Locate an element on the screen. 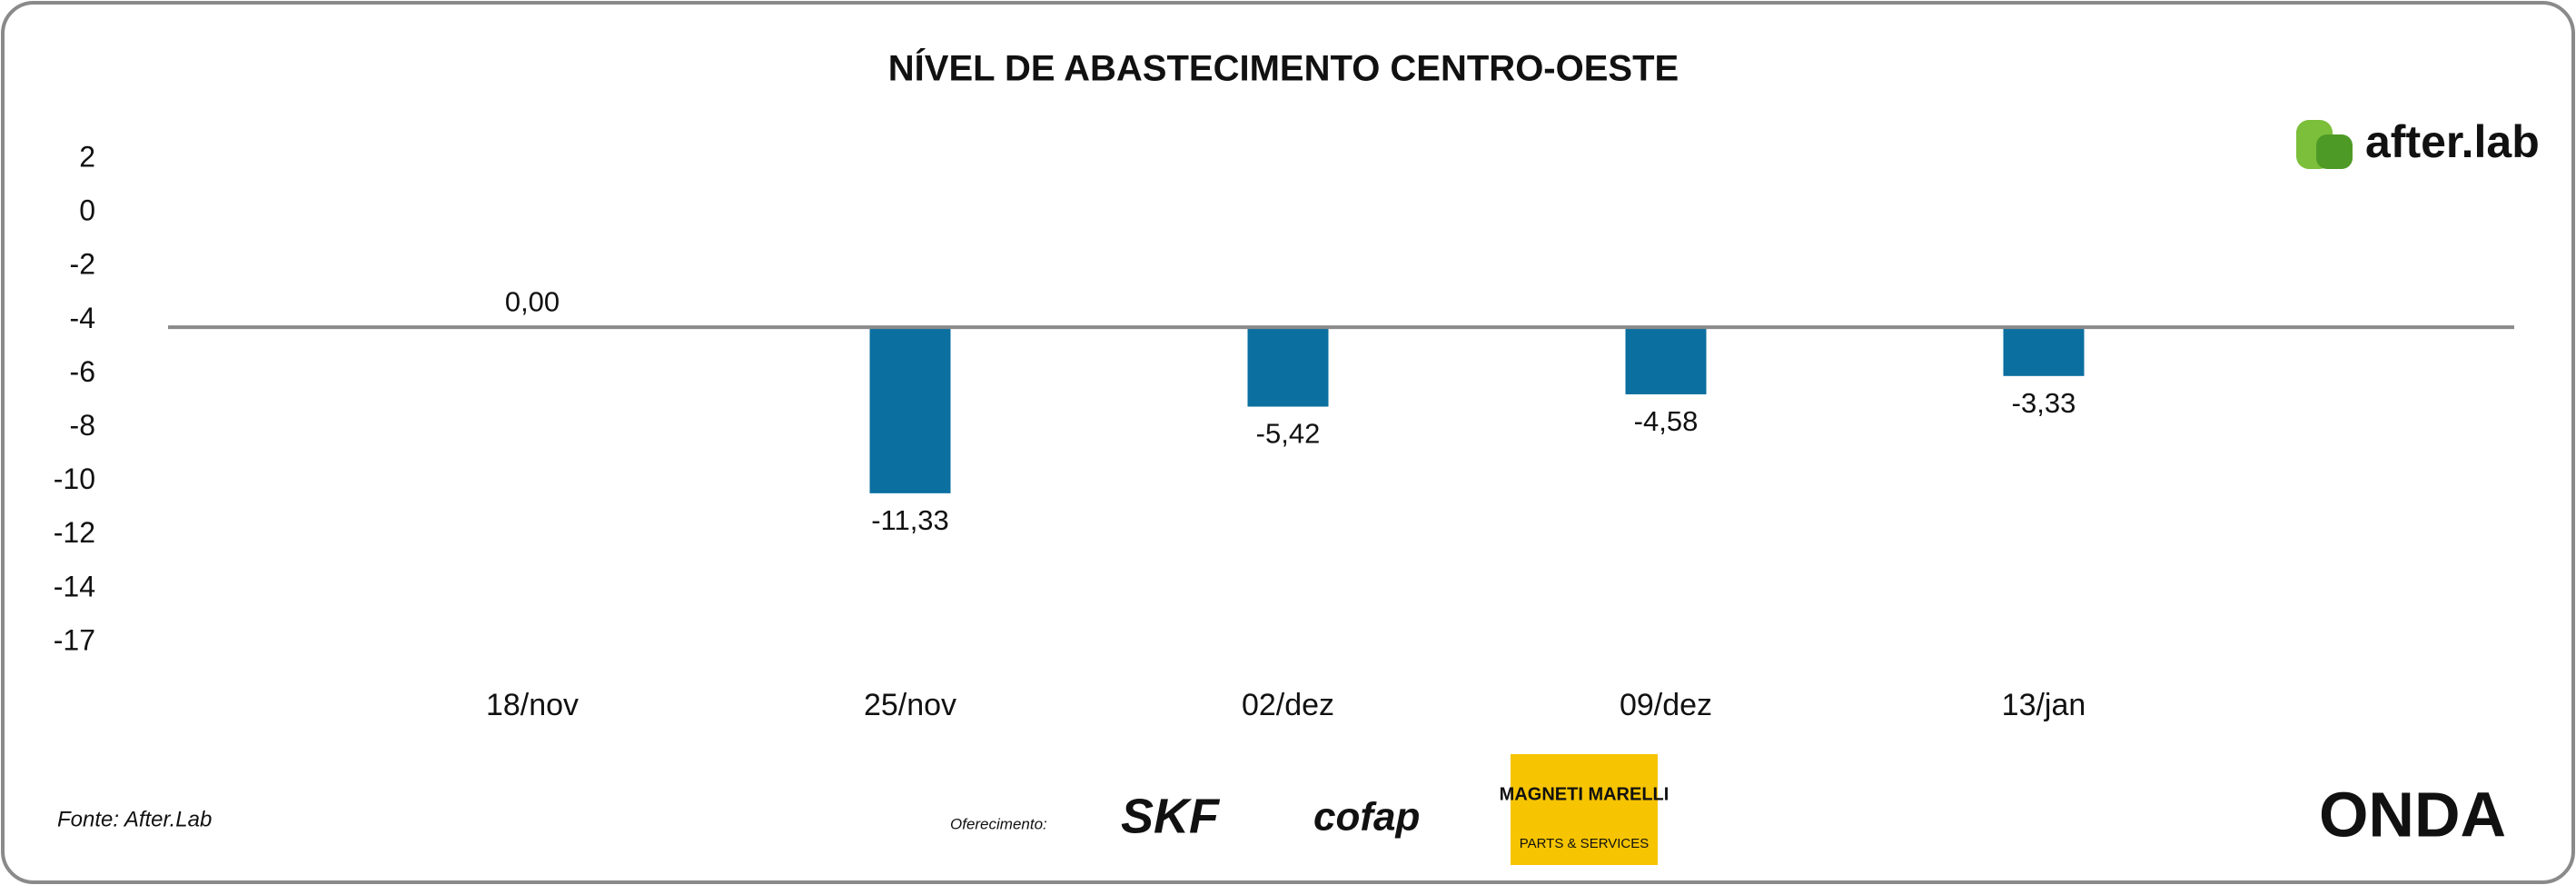 Image resolution: width=2576 pixels, height=885 pixels. x-tick-label: 13/jan is located at coordinates (2044, 705).